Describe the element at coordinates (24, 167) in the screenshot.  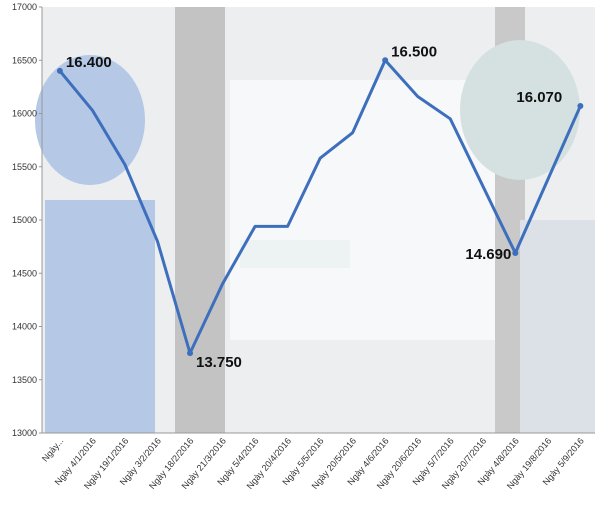
I see `y-tick-label: 15500` at that location.